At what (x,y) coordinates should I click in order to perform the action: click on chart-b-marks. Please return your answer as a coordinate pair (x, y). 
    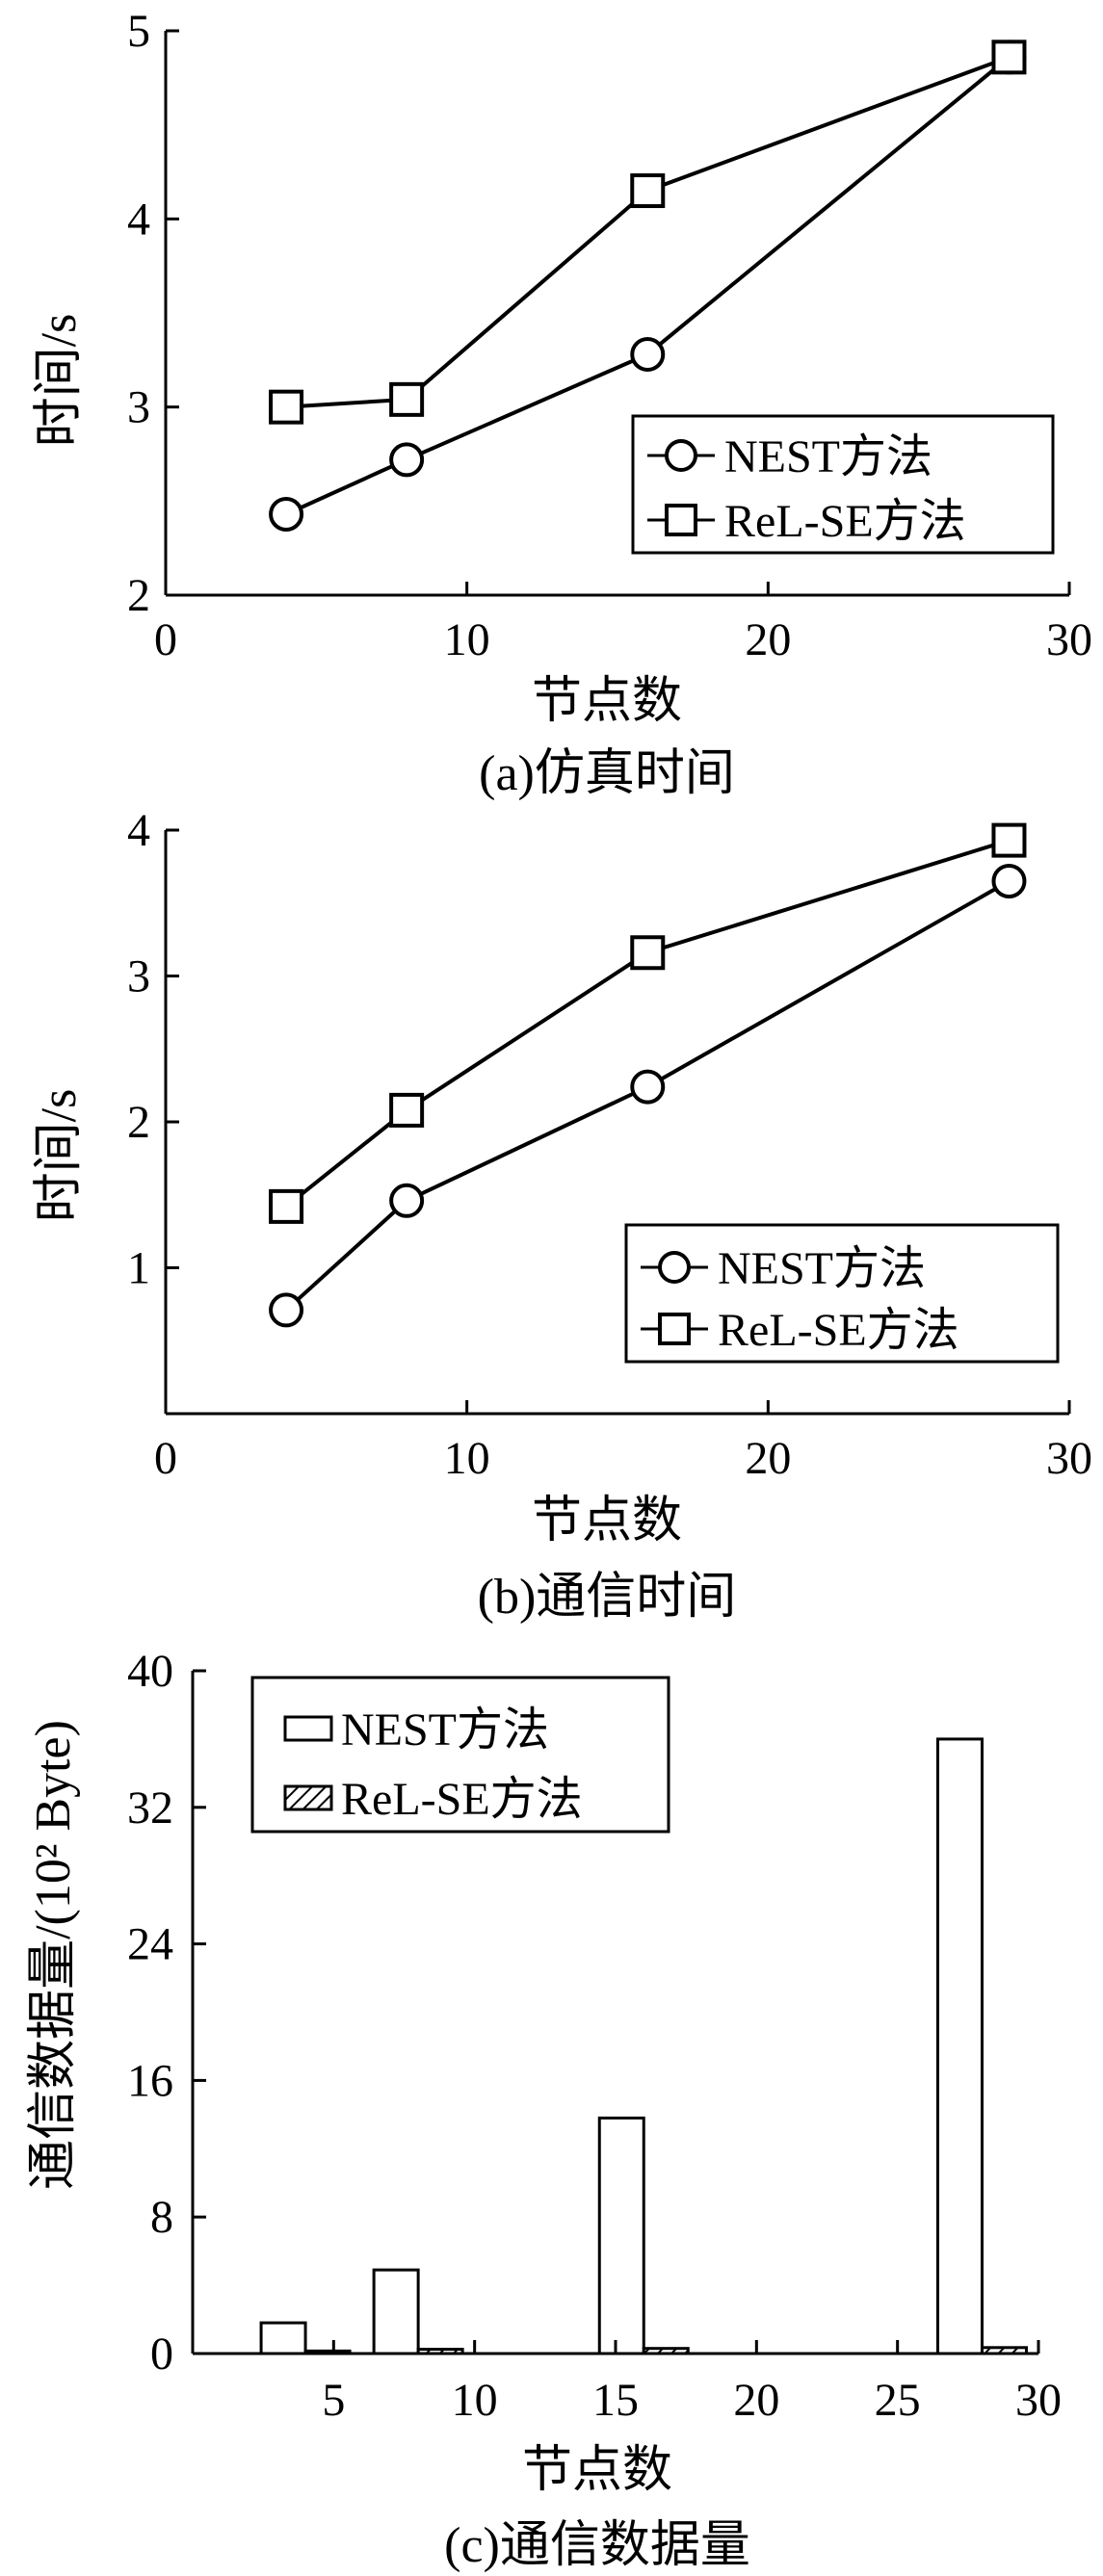
    Looking at the image, I should click on (648, 1075).